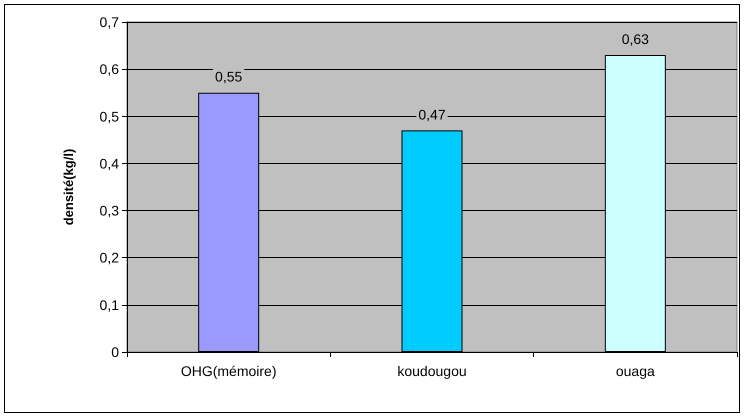  What do you see at coordinates (228, 371) in the screenshot?
I see `x-tick-label: OHG(mémoire)` at bounding box center [228, 371].